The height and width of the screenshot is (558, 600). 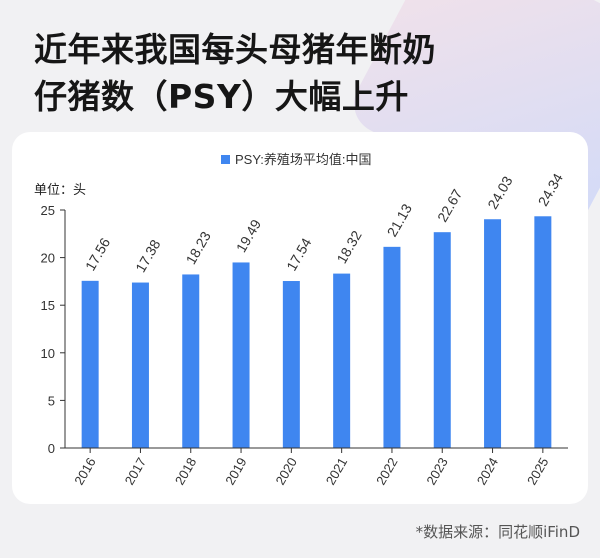 I want to click on bar-value-label: 24.03, so click(x=499, y=192).